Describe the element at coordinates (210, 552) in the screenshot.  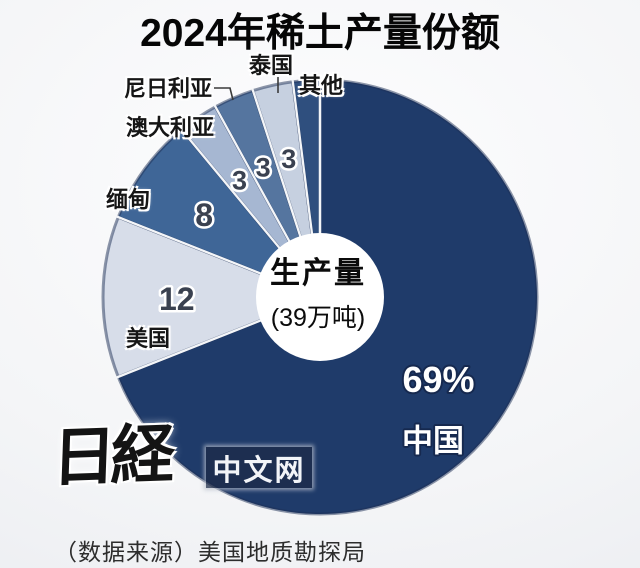
I see `data-source-note: （数据来源）美国地质勘探局` at that location.